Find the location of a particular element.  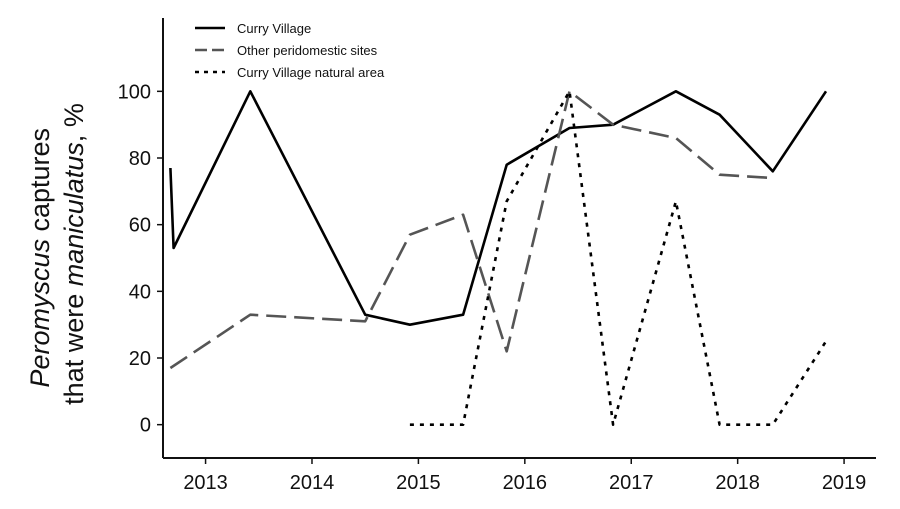

legend-label-2: Other peridomestic sites is located at coordinates (307, 50).